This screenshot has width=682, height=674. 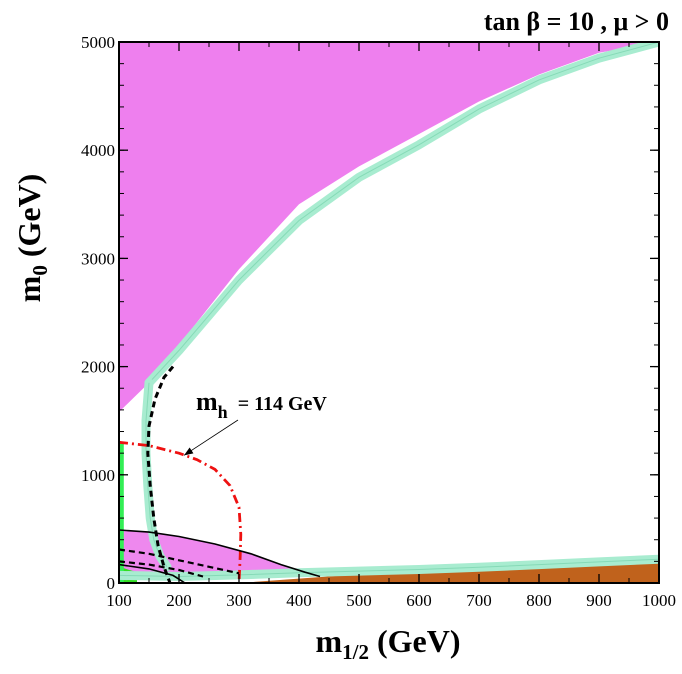 What do you see at coordinates (415, 641) in the screenshot?
I see `x-axis-label-unit: (GeV)` at bounding box center [415, 641].